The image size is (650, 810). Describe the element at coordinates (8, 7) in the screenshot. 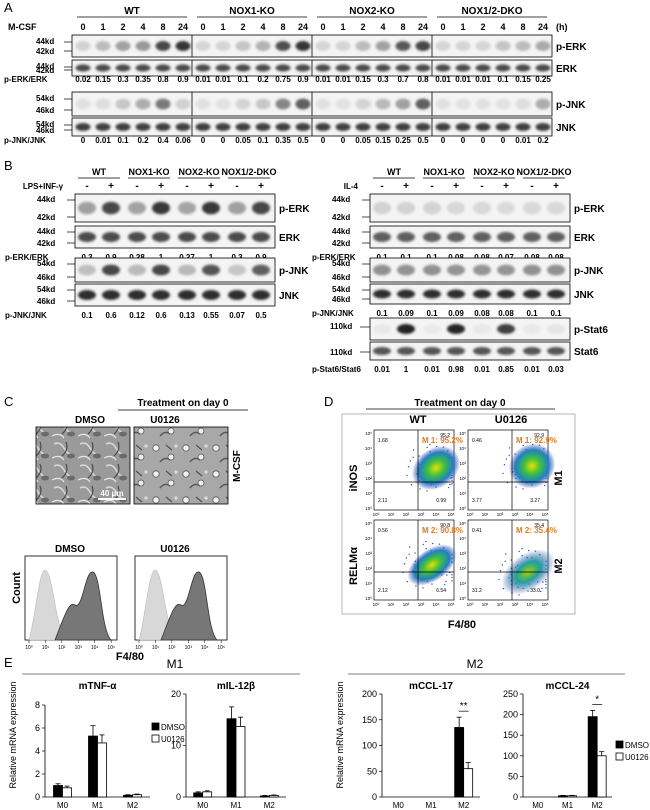

I see `panel-a-letter: A` at that location.